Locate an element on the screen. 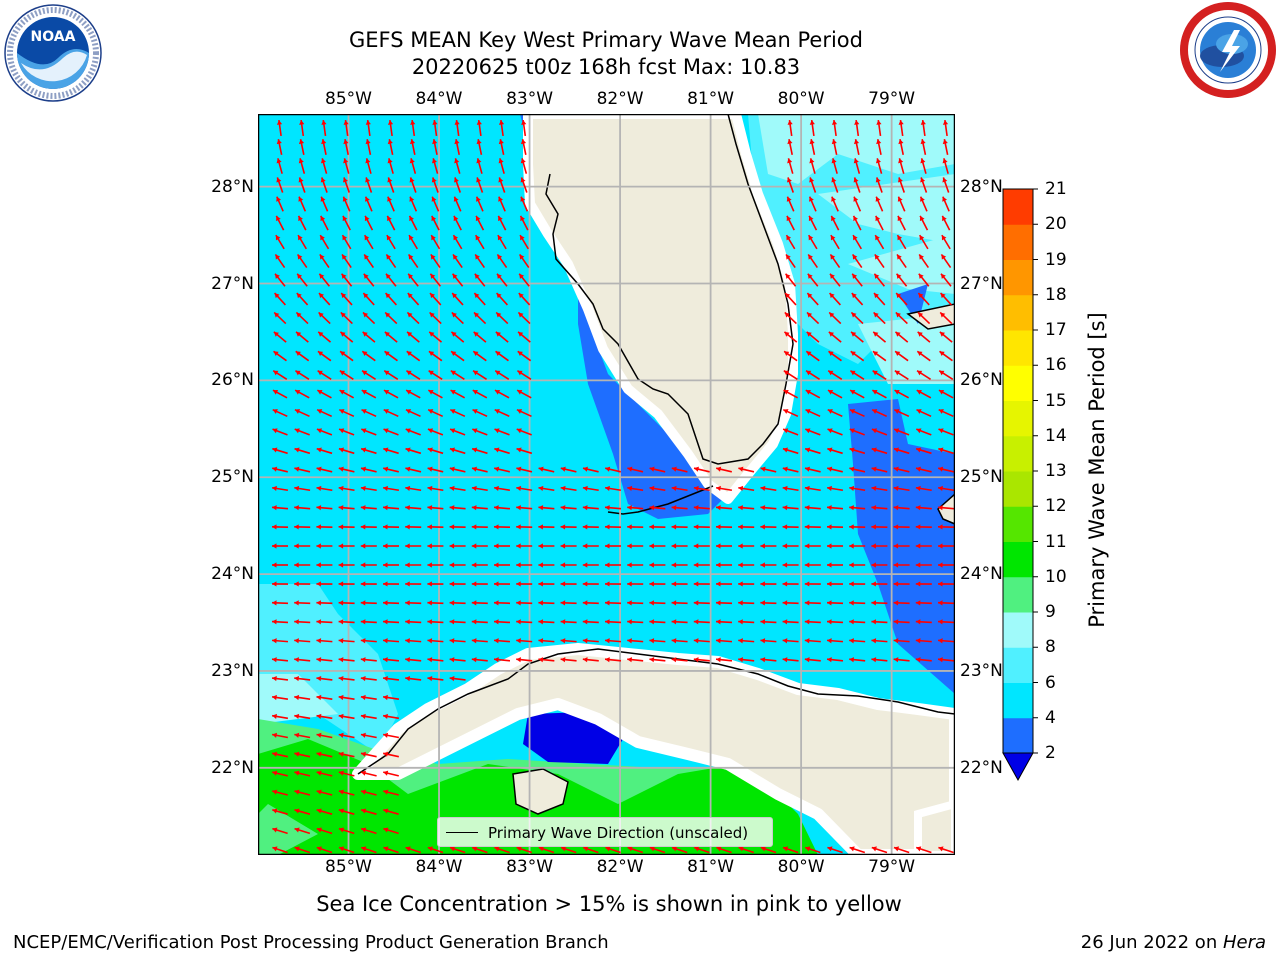  lon-tick-bottom: 79°W is located at coordinates (892, 867).